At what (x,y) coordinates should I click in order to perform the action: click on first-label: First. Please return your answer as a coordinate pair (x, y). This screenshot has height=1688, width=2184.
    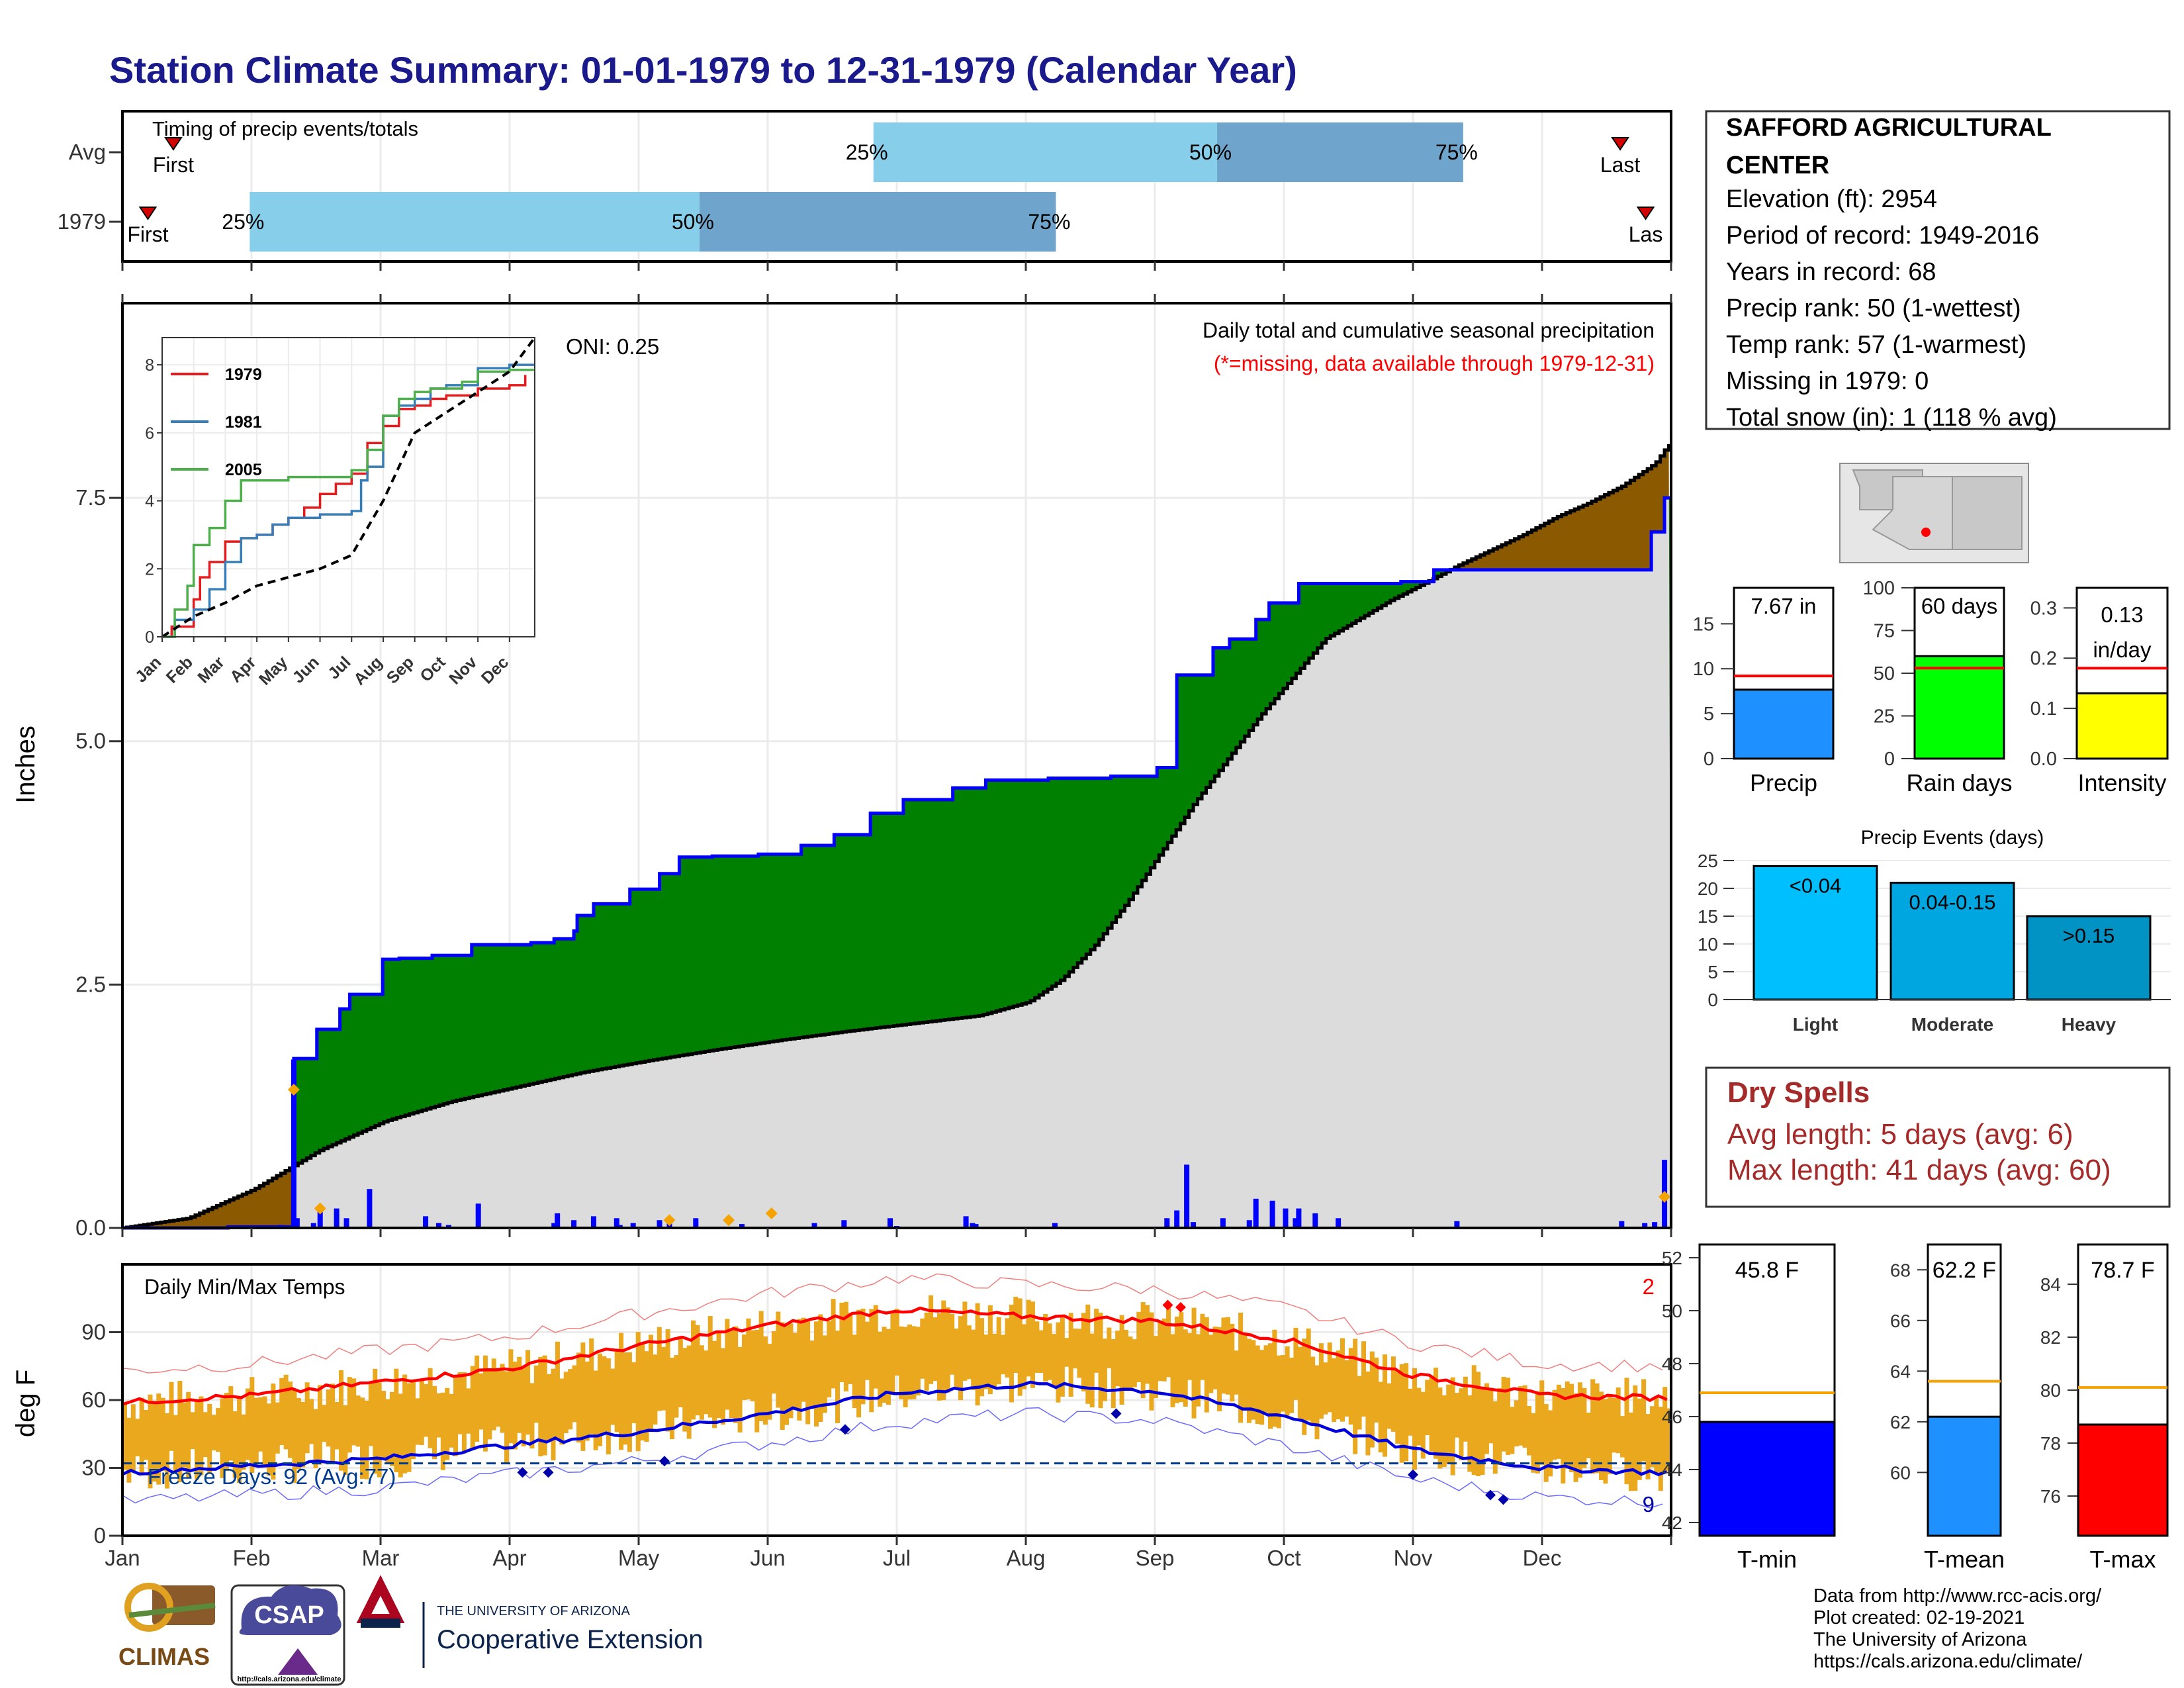
    Looking at the image, I should click on (173, 165).